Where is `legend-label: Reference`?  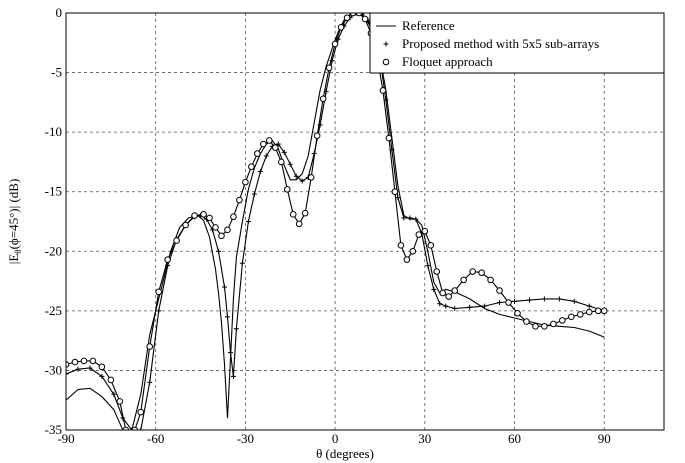
legend-label: Reference is located at coordinates (428, 25).